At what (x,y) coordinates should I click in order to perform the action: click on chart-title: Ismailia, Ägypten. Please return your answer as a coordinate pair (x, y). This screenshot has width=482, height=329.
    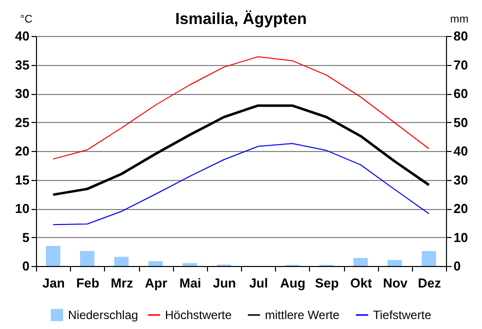
    Looking at the image, I should click on (241, 19).